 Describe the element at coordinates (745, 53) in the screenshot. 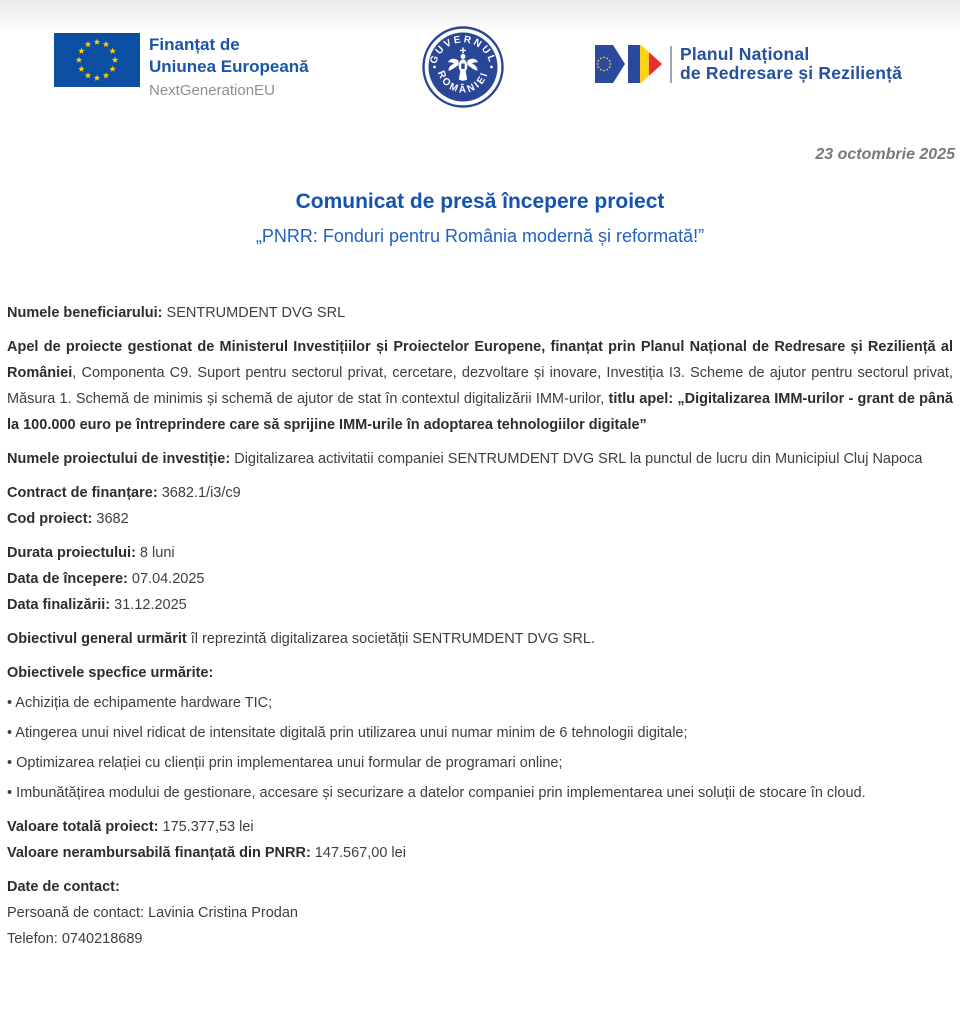

I see `pnrr-line1: Planul Național` at that location.